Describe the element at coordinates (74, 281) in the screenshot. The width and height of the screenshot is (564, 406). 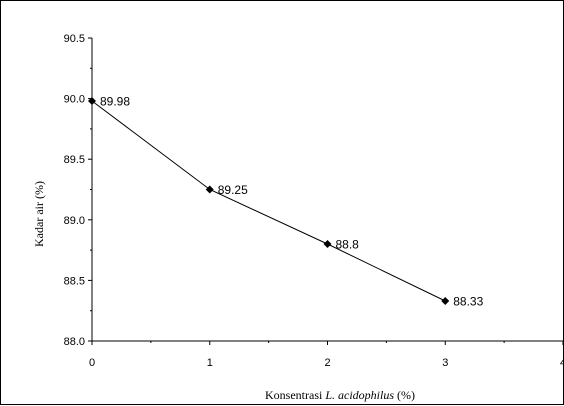
I see `y-tick-label: 88.5` at that location.